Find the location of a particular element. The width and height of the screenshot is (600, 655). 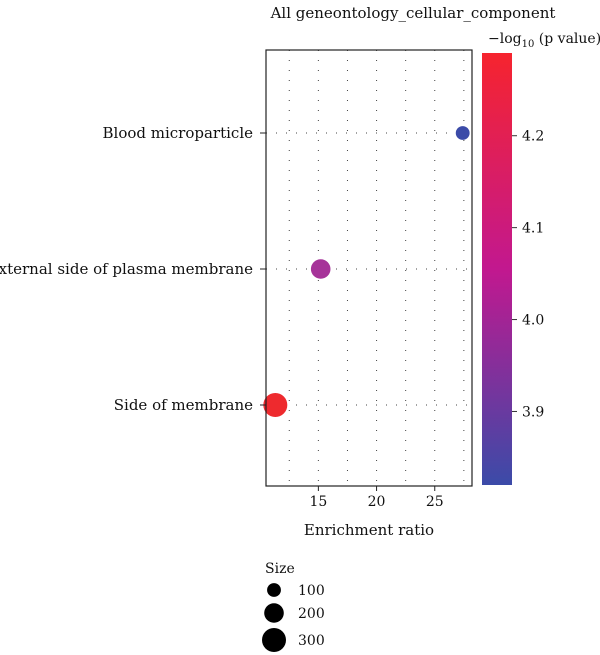

x-tick-label: 20 is located at coordinates (377, 502).